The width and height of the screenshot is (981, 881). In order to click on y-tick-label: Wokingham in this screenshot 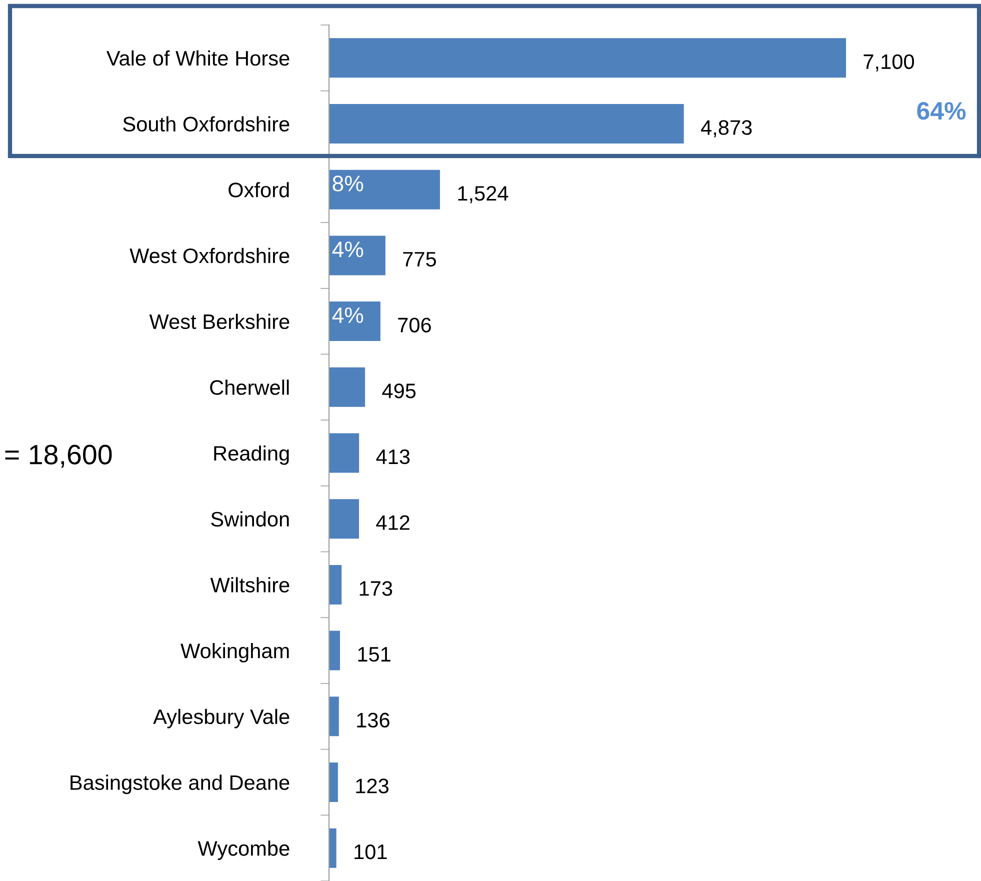, I will do `click(234, 652)`.